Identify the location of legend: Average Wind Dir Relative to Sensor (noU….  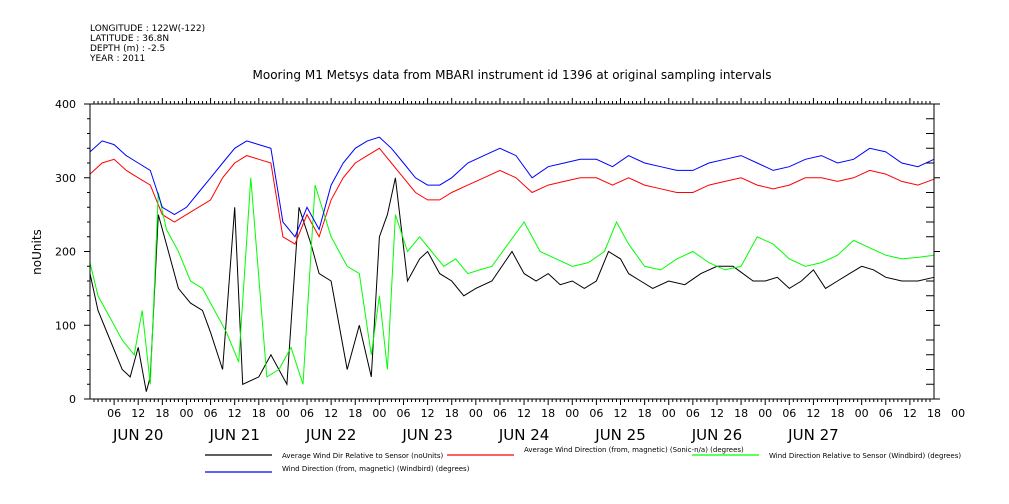
(583, 459).